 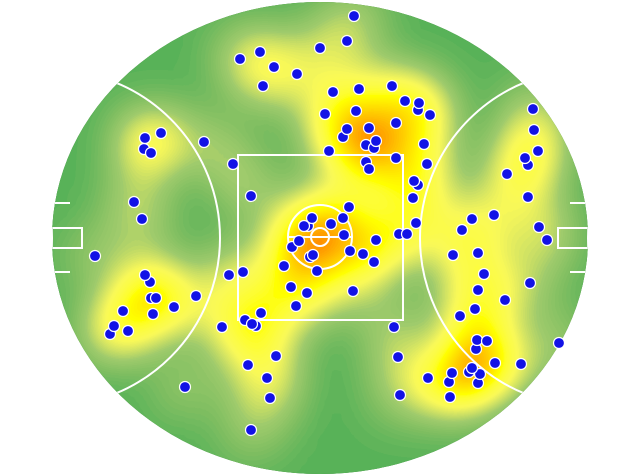 What do you see at coordinates (67, 238) in the screenshot?
I see `left-goal-square` at bounding box center [67, 238].